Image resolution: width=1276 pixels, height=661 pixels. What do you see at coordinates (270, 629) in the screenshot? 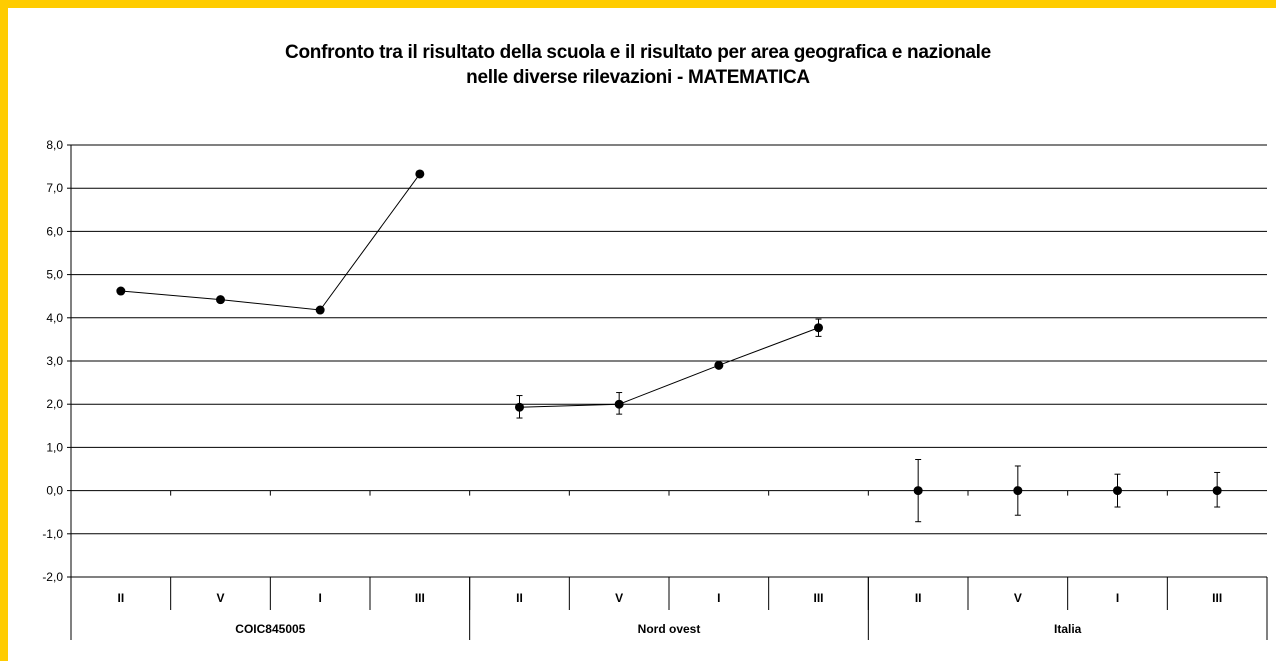
I see `group-label: COIC845005` at bounding box center [270, 629].